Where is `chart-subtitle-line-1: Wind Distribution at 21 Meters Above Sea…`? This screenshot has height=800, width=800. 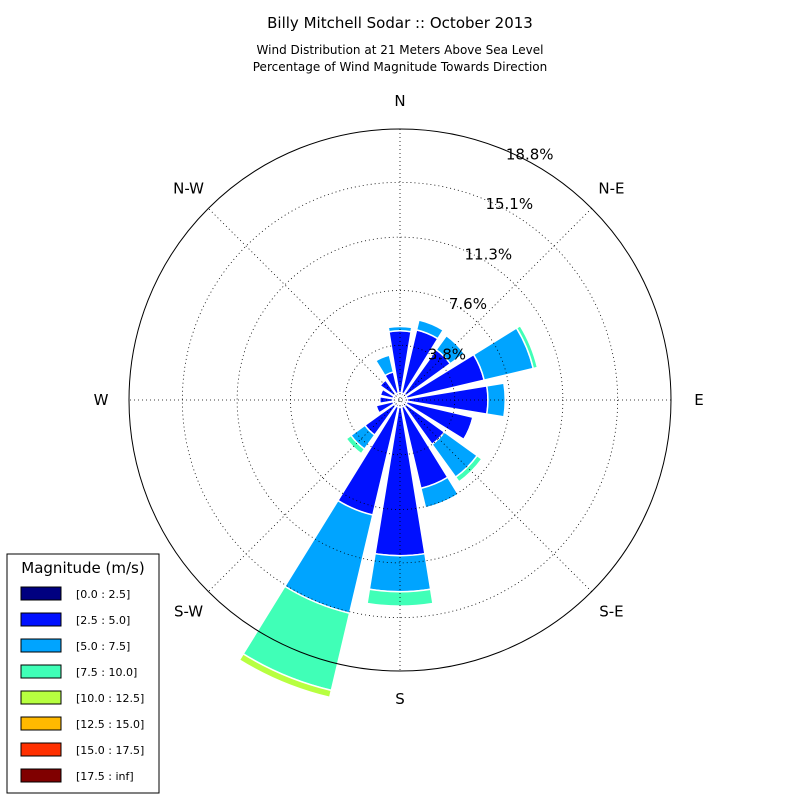
chart-subtitle-line-1: Wind Distribution at 21 Meters Above Sea… is located at coordinates (400, 50).